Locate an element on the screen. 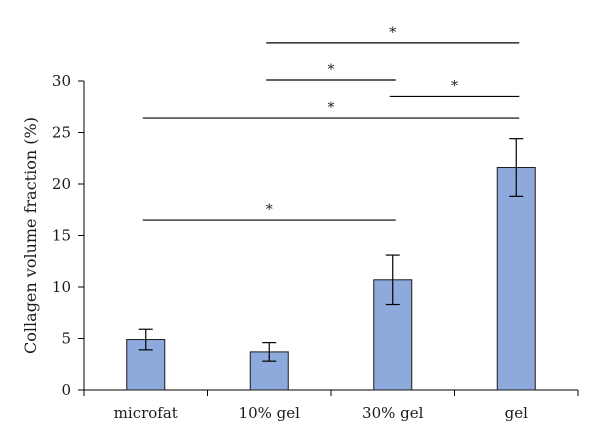  y-tick-label: 30 is located at coordinates (61, 81).